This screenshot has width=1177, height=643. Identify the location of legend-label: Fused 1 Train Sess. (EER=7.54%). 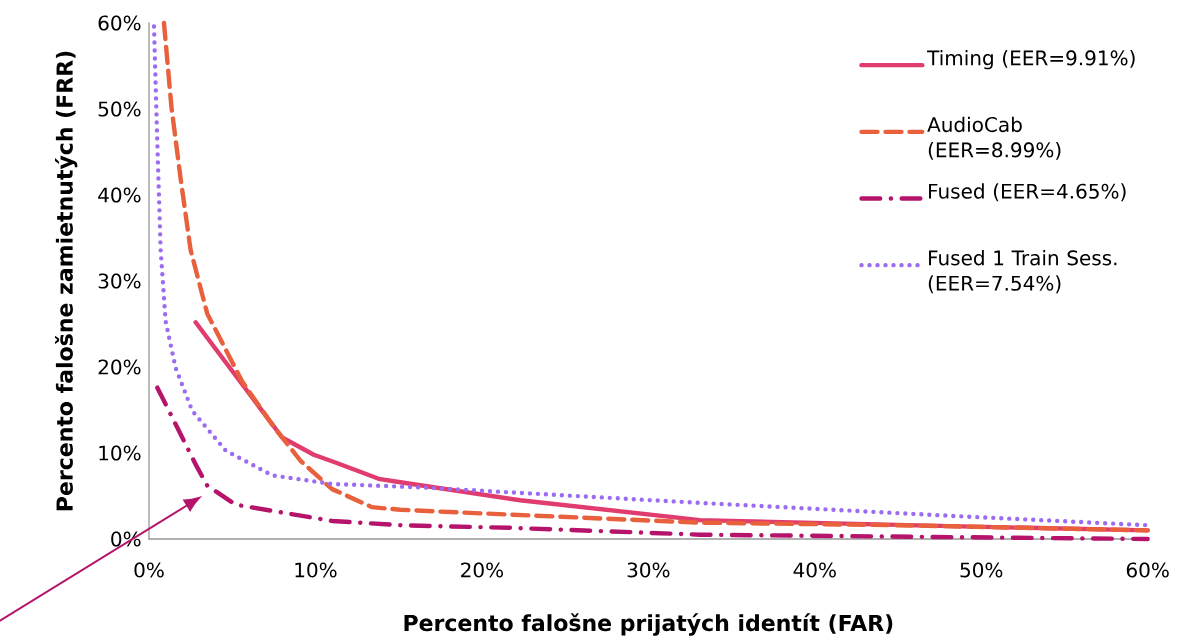
(1022, 271).